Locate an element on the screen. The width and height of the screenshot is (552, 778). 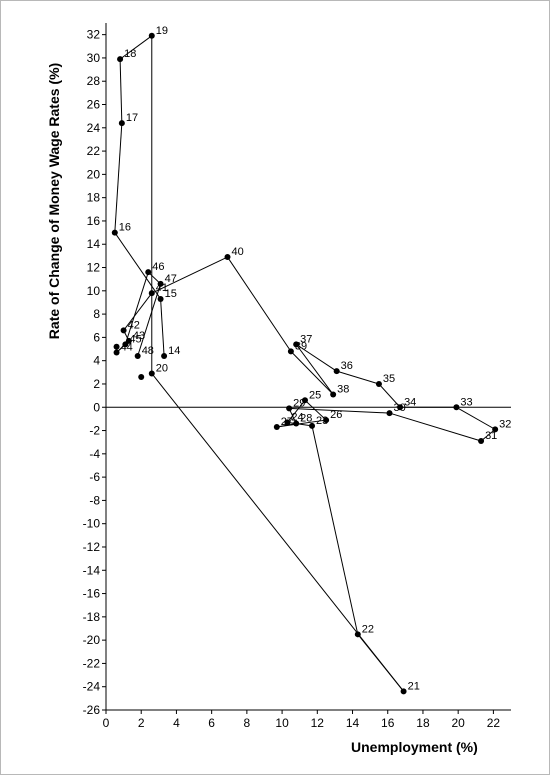
point-label: 45 is located at coordinates (135, 339).